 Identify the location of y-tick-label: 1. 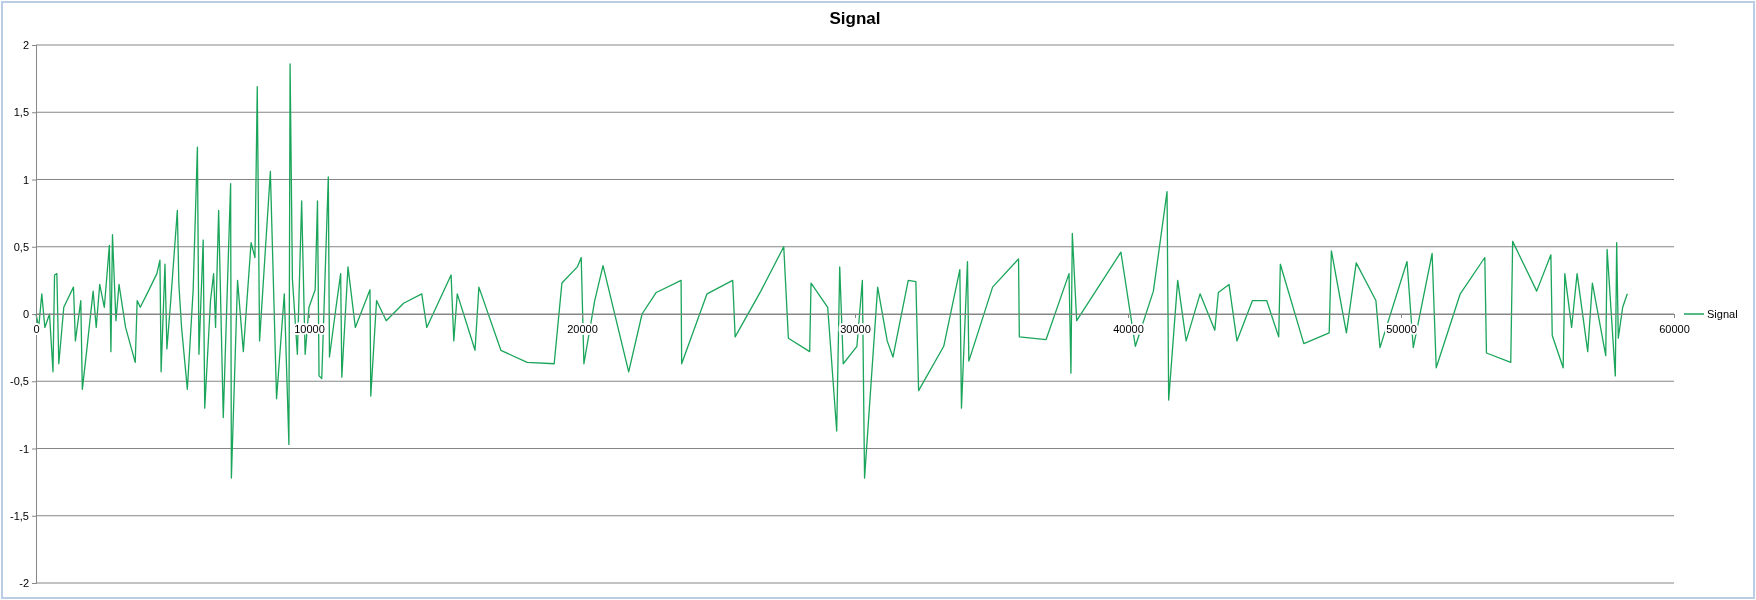
(25, 179).